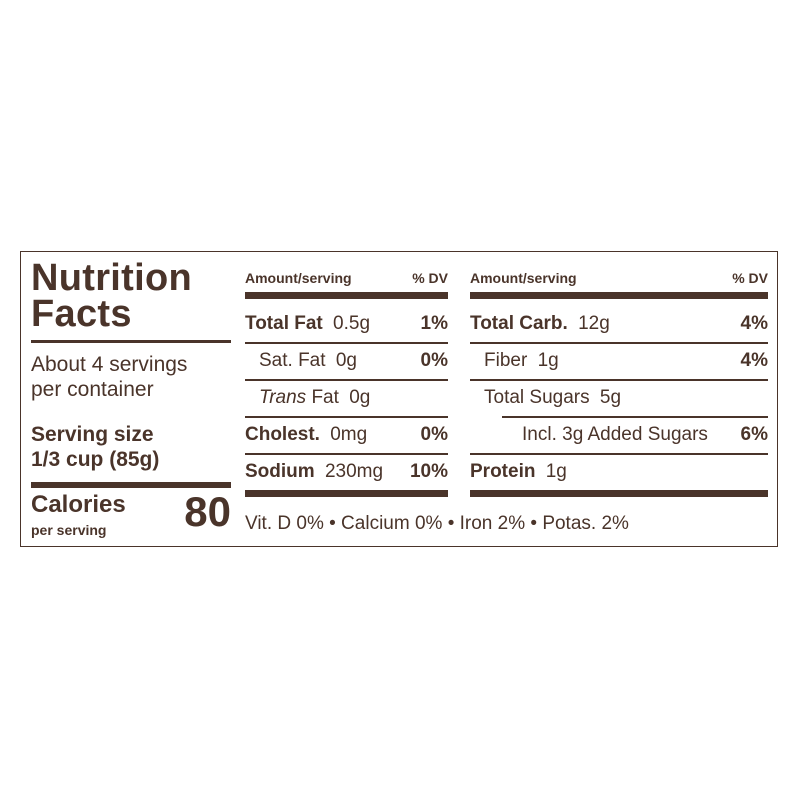 This screenshot has width=800, height=800. Describe the element at coordinates (284, 323) in the screenshot. I see `nutrient-name: Total Fat` at that location.